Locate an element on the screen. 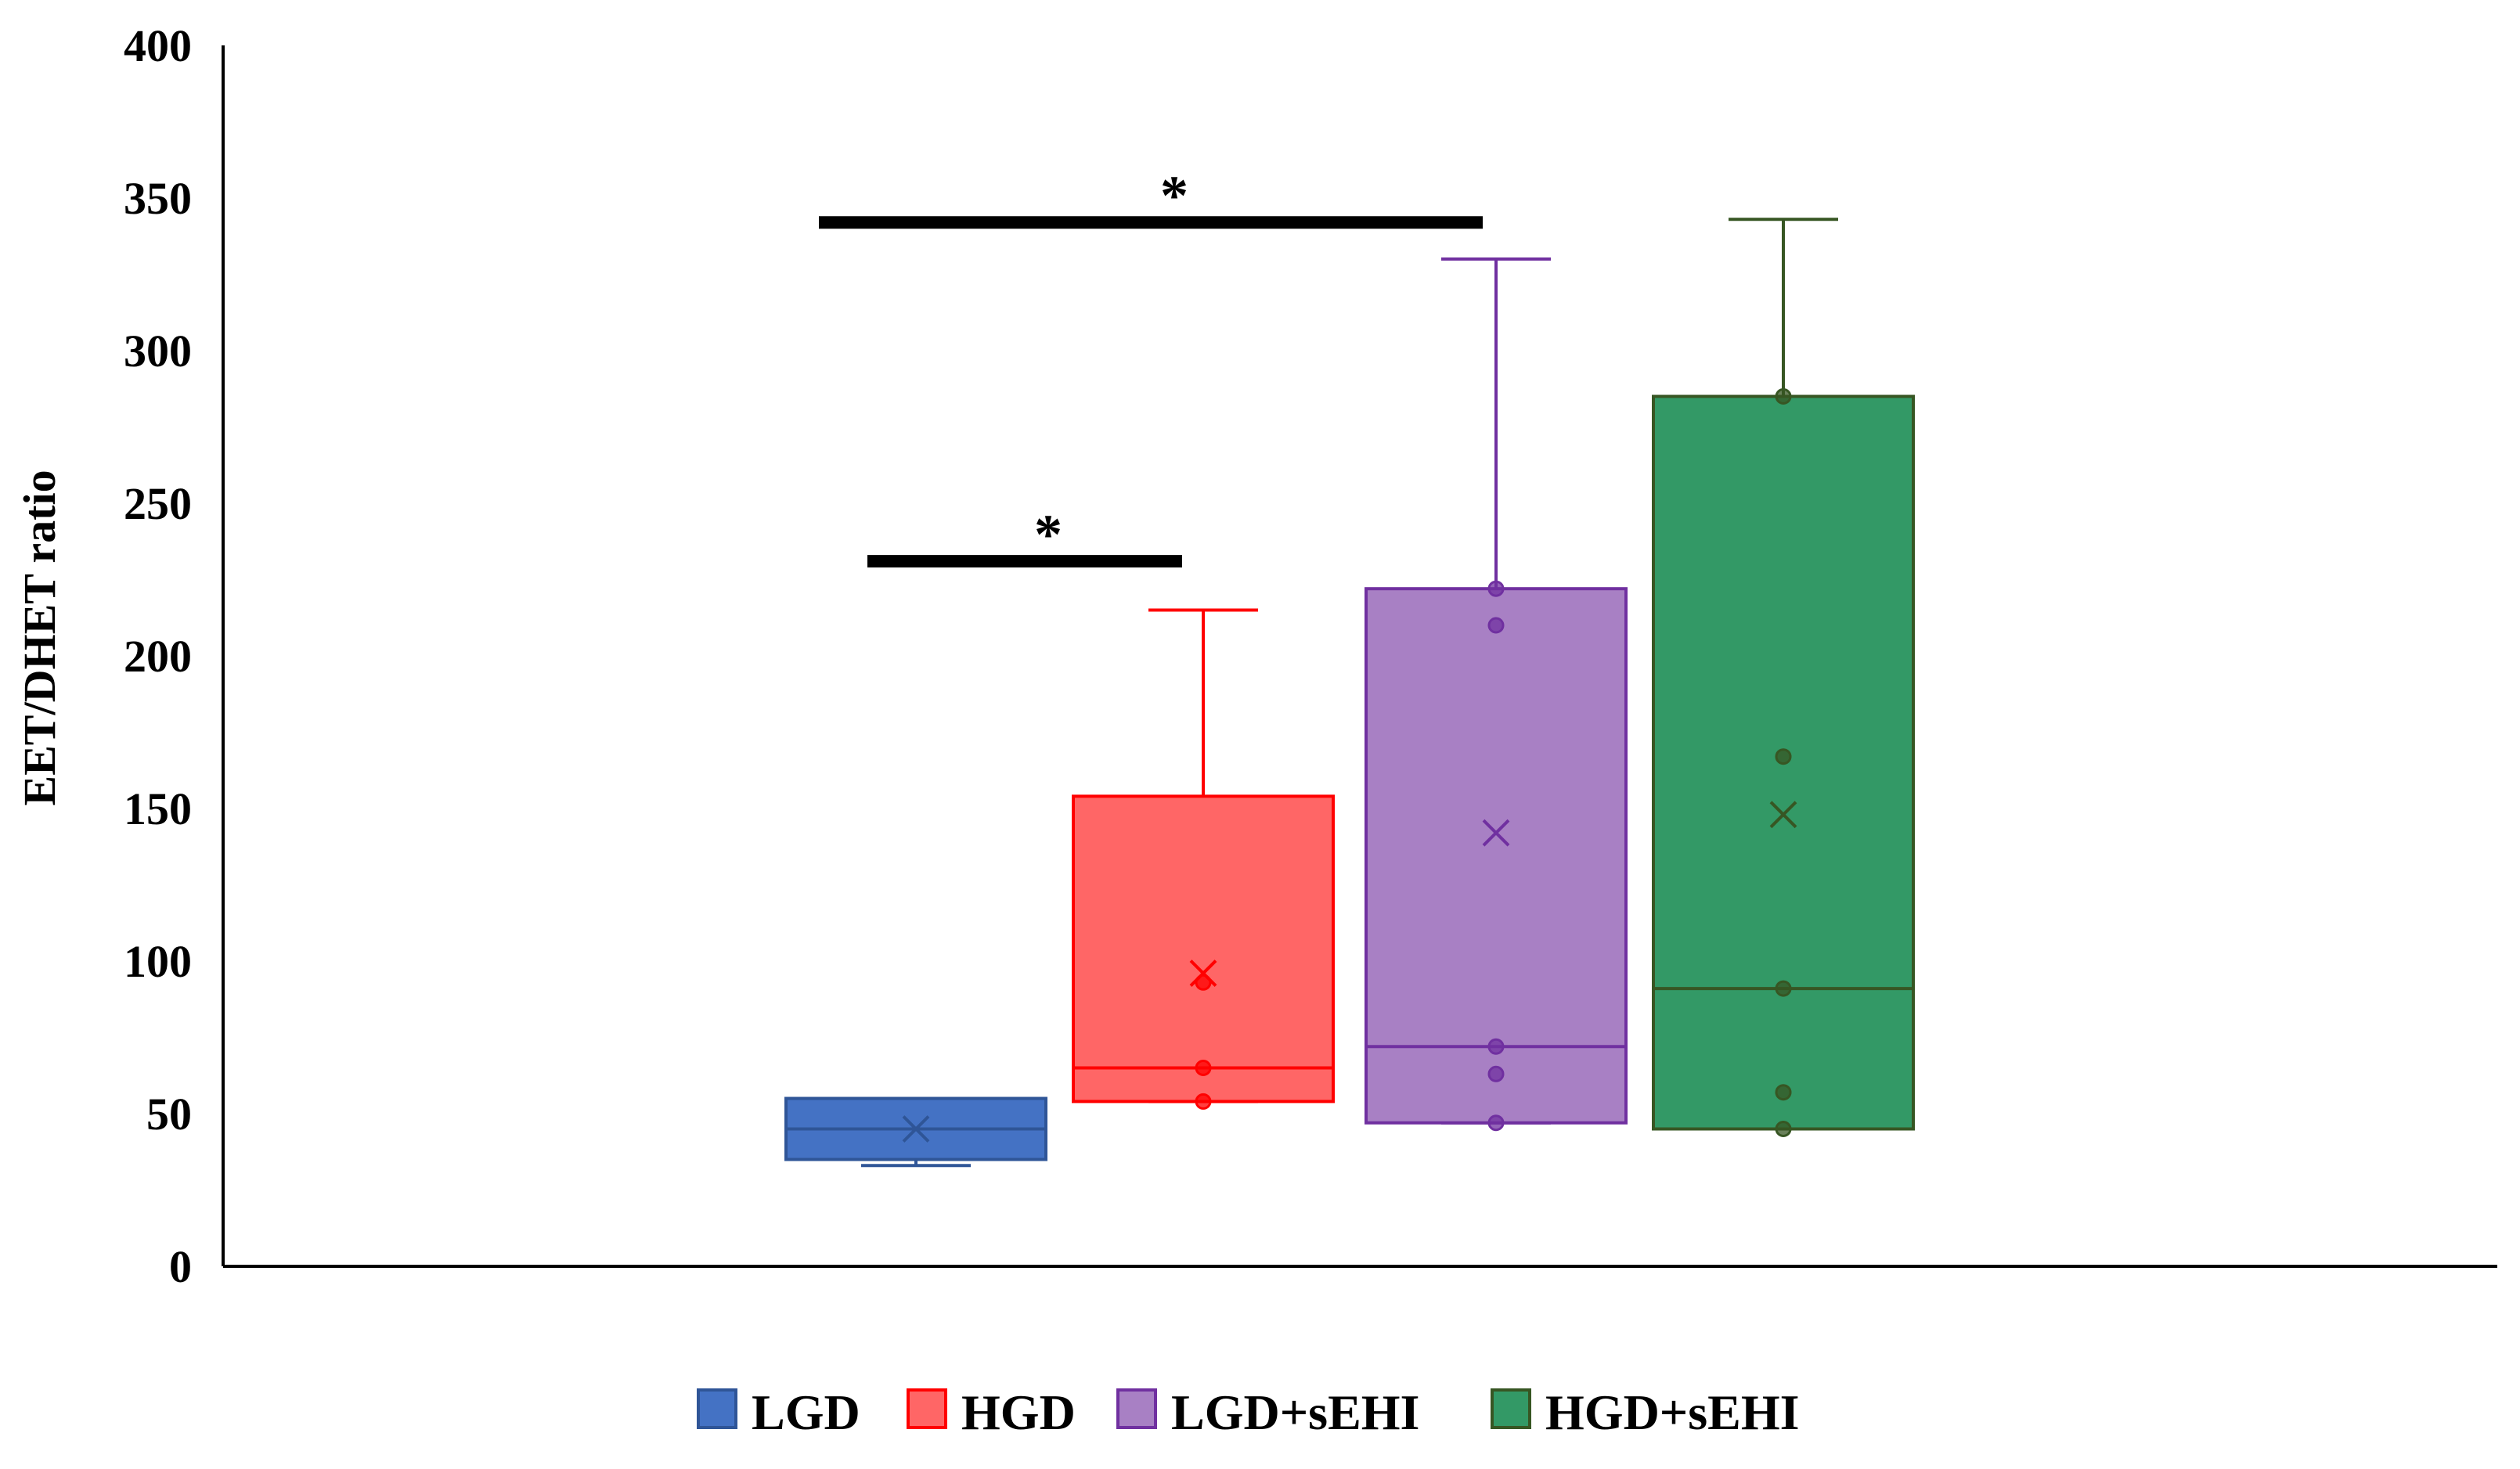 The height and width of the screenshot is (1469, 2520). legend-item: LGD is located at coordinates (778, 1412).